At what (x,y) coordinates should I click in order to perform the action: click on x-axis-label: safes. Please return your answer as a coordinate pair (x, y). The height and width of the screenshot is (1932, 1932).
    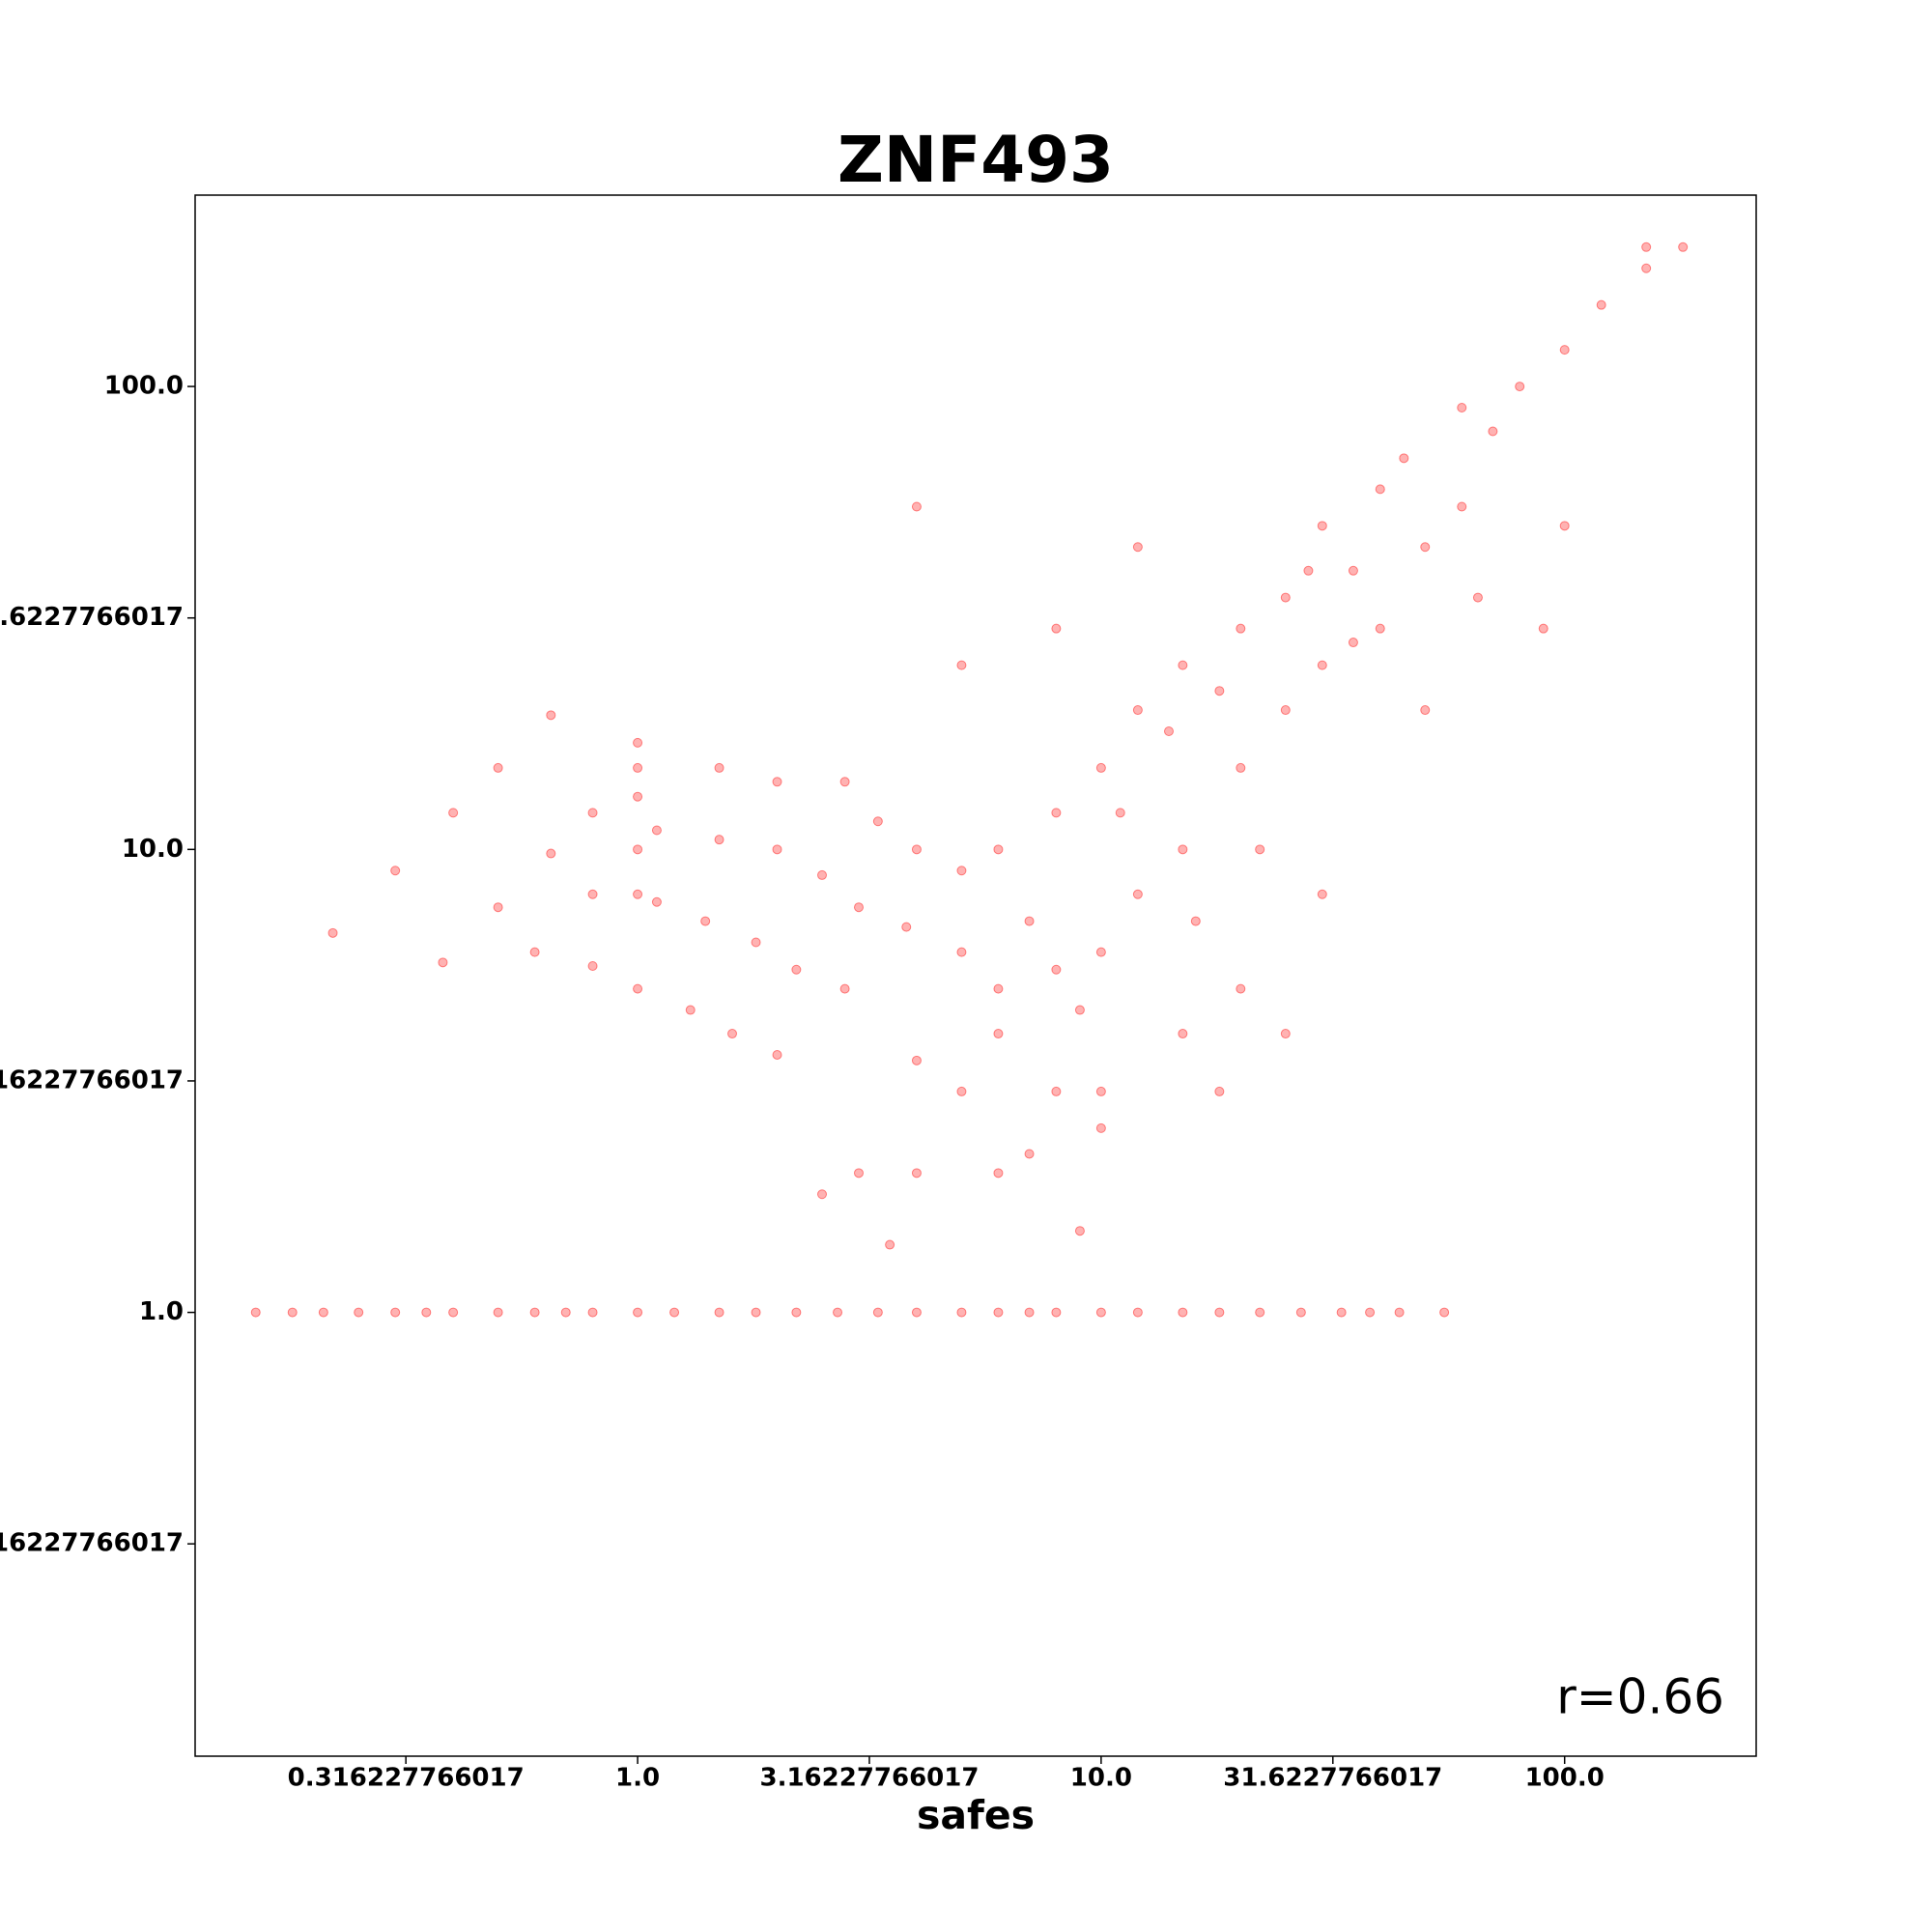
    Looking at the image, I should click on (976, 1815).